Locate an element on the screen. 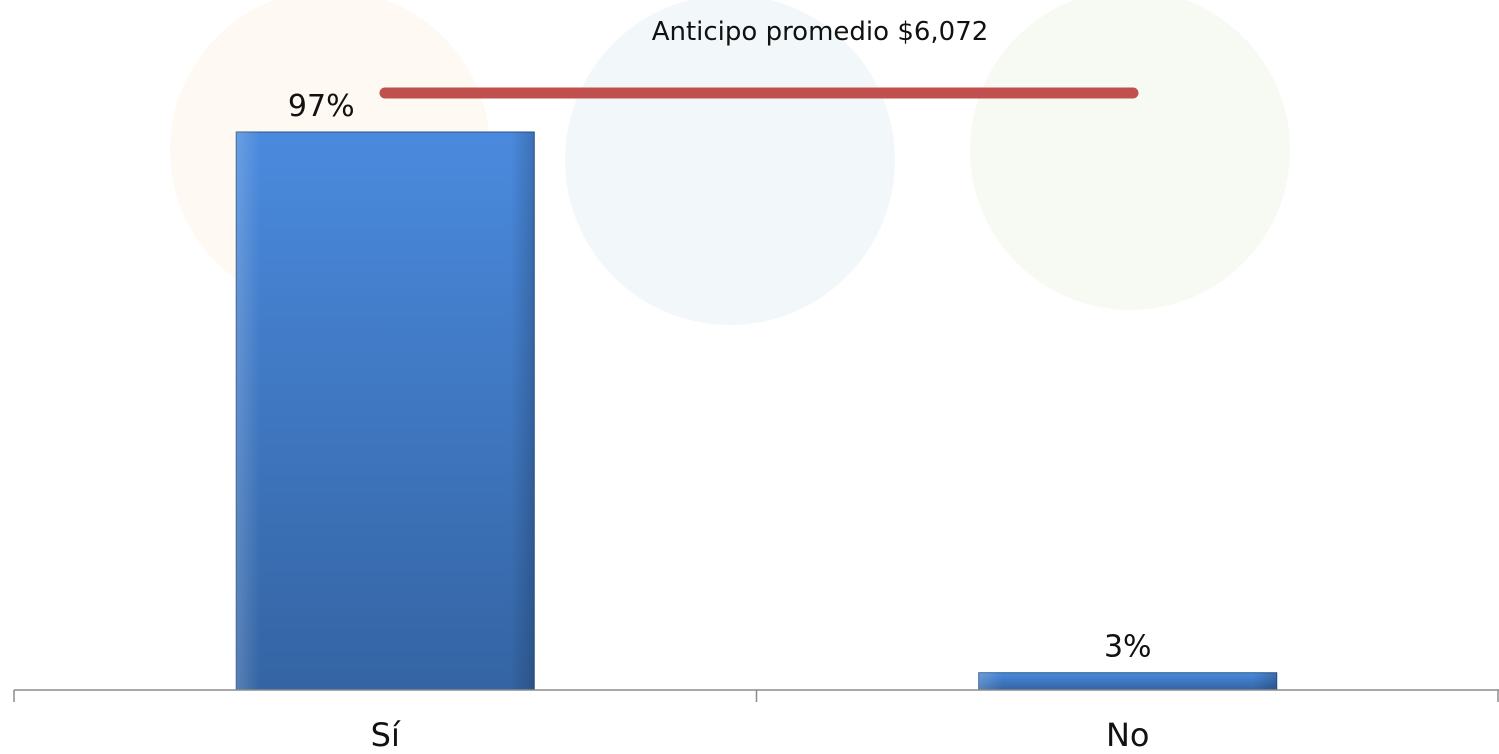 The image size is (1499, 754). x-tick-label: No is located at coordinates (1128, 735).